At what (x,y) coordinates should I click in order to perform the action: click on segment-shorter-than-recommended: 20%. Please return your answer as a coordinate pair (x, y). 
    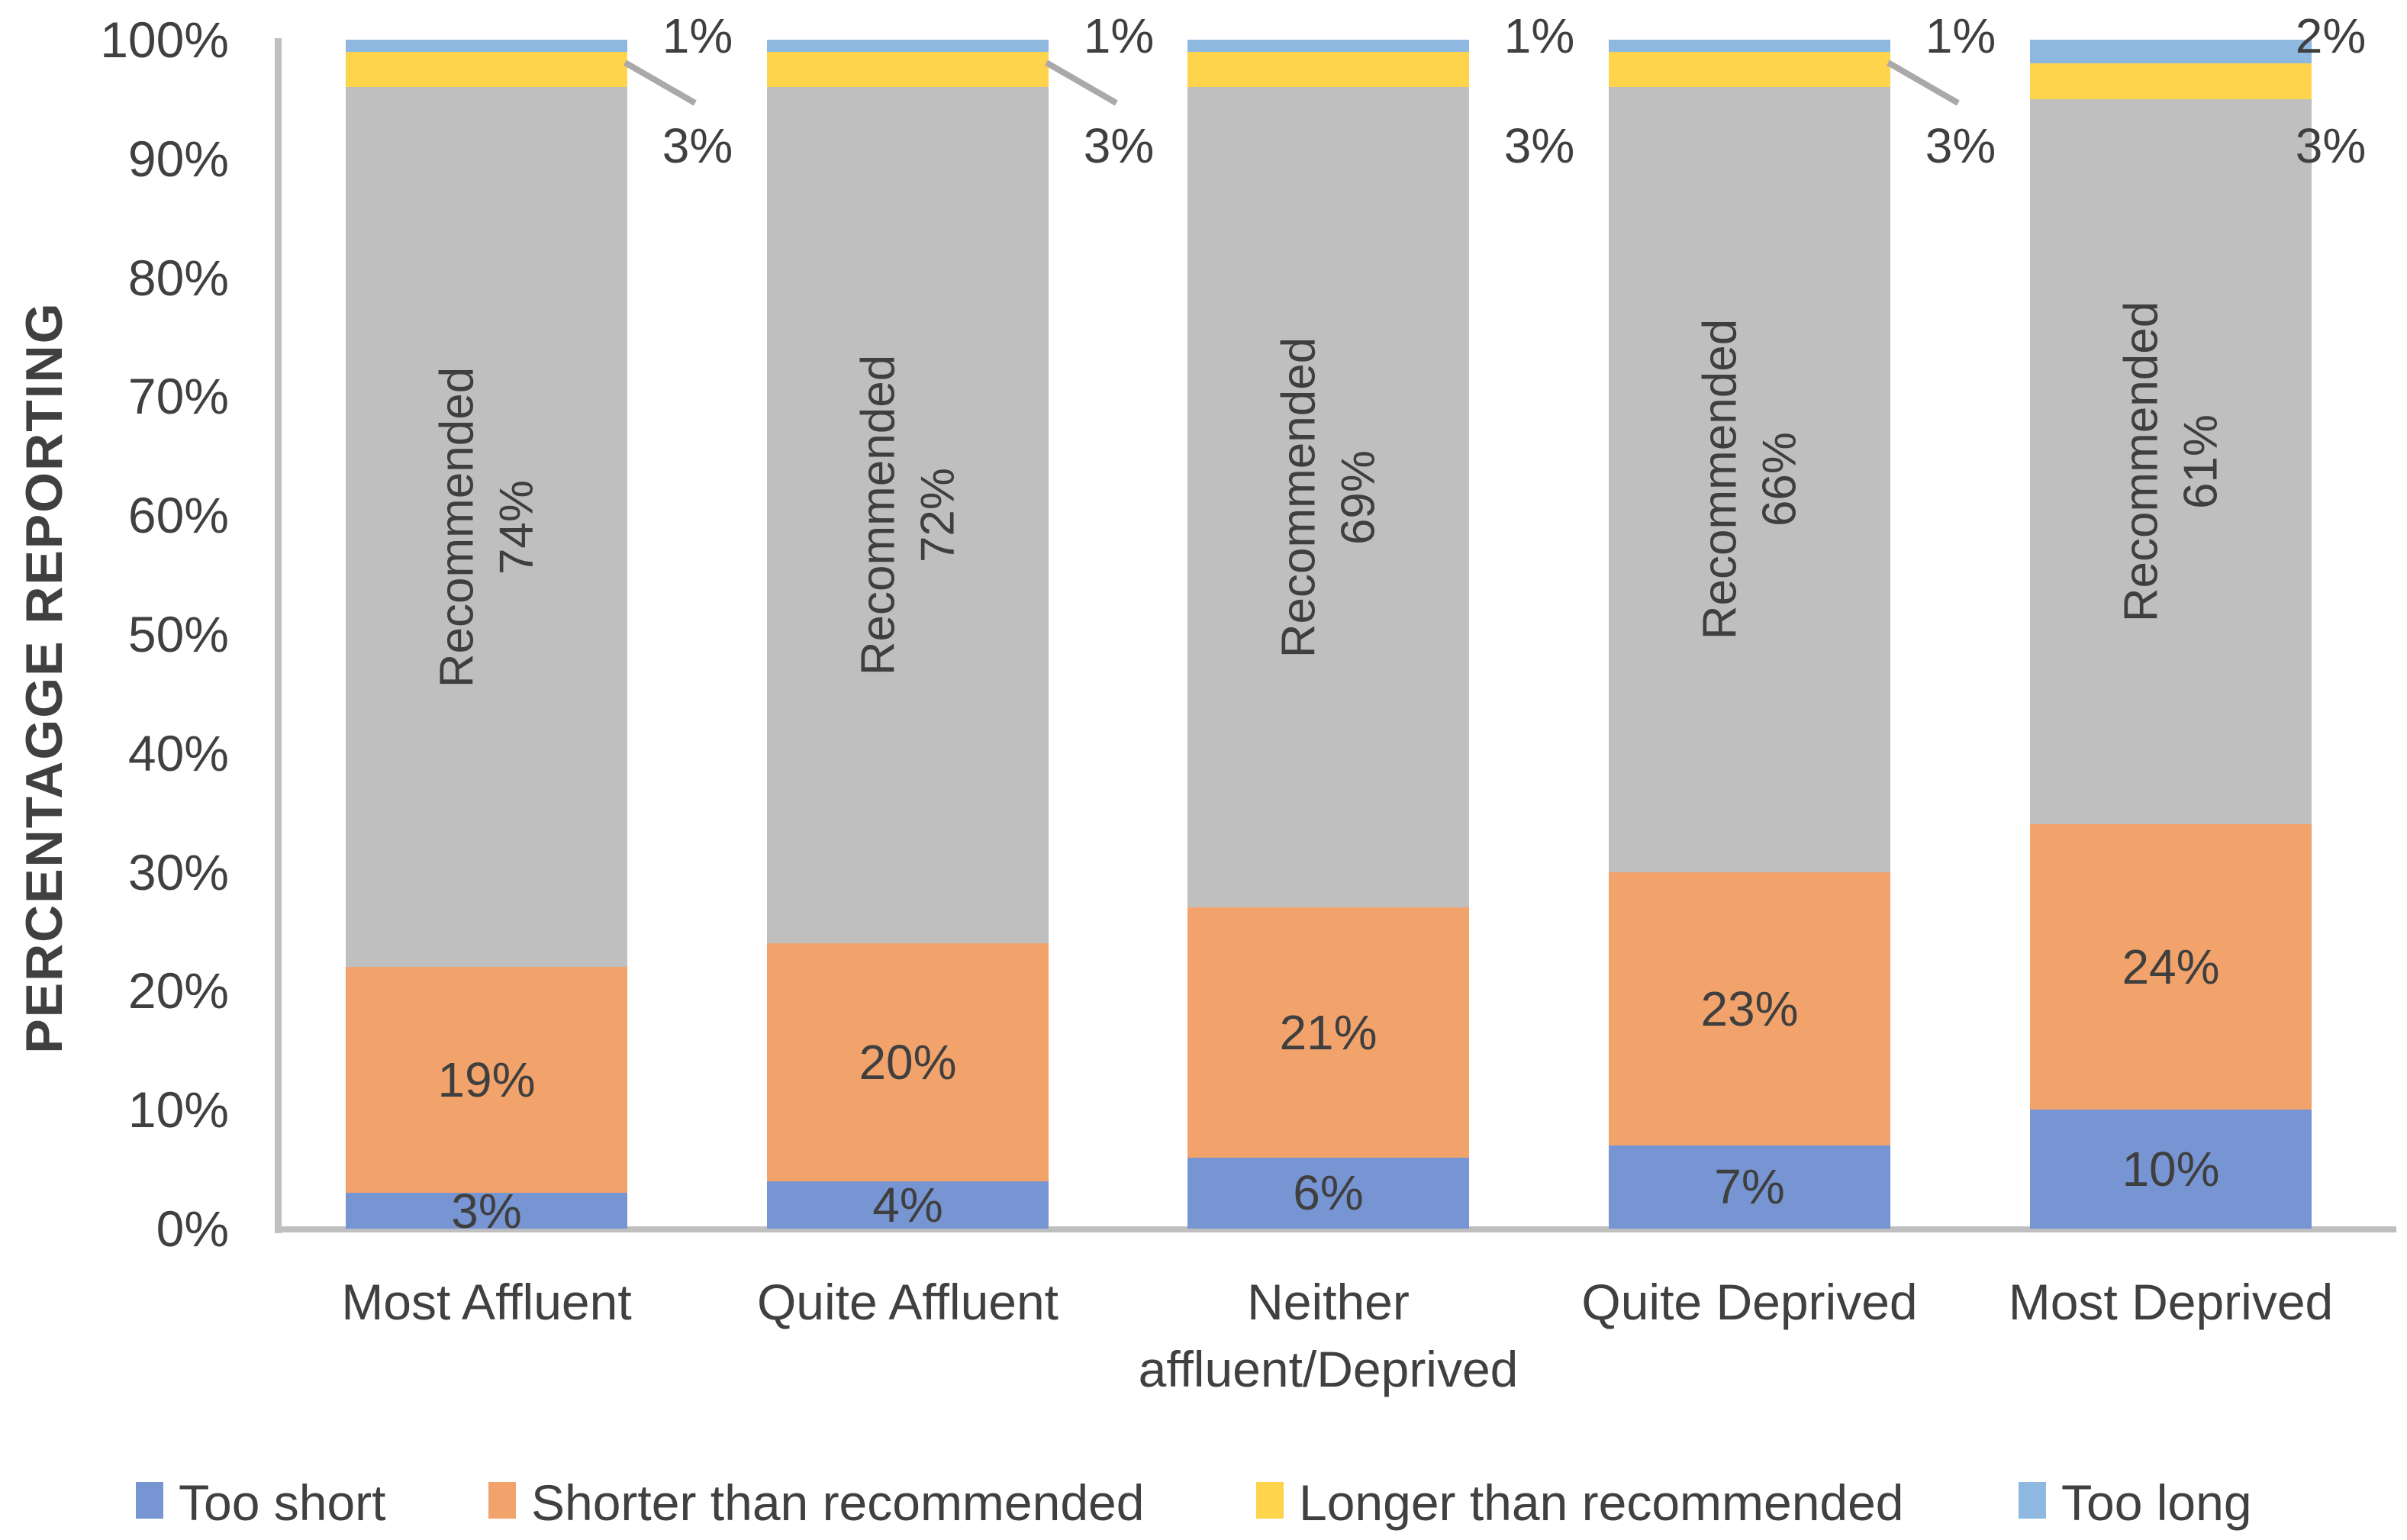
    Looking at the image, I should click on (908, 1062).